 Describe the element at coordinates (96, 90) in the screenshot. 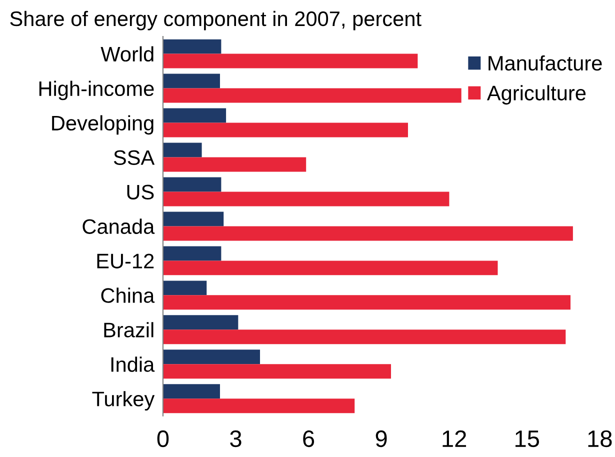

I see `y-tick-label: High-income` at that location.